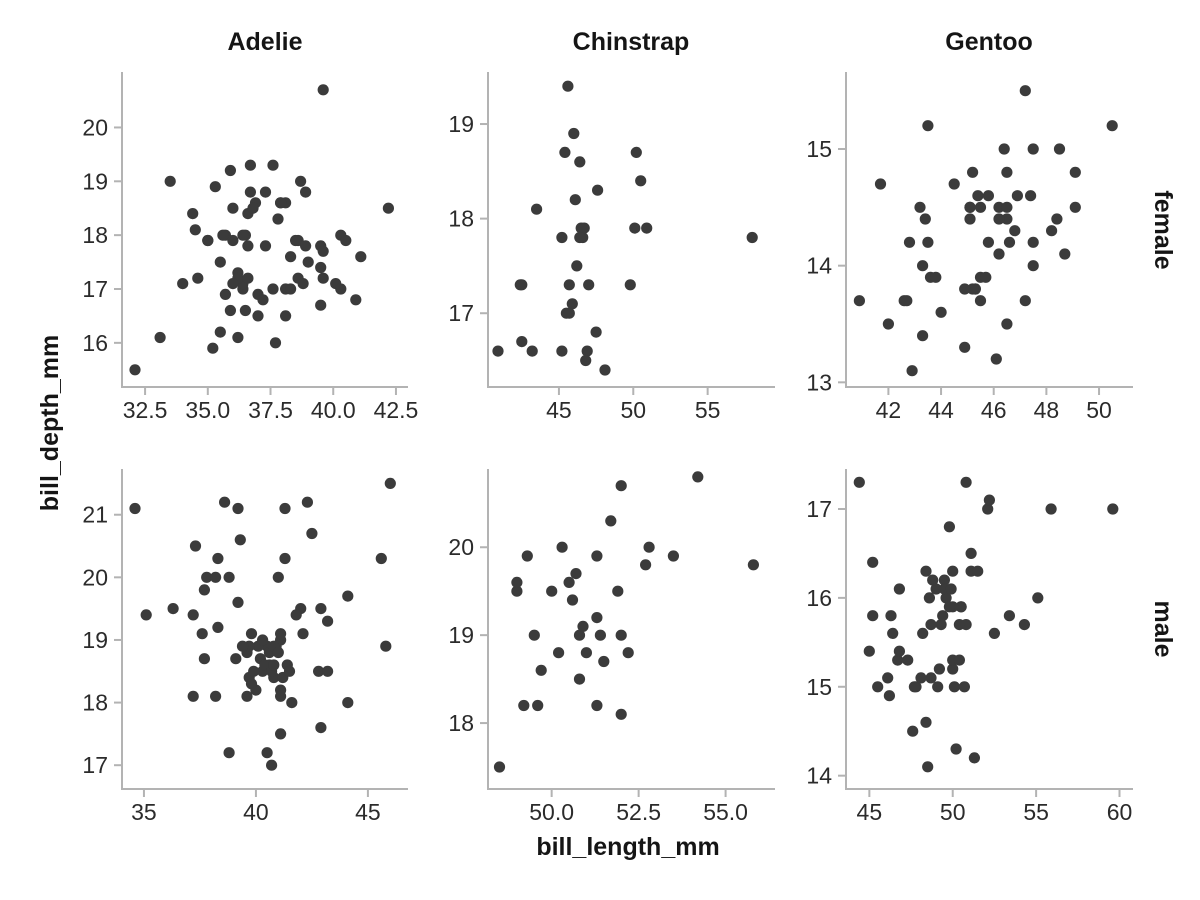 The height and width of the screenshot is (900, 1200). What do you see at coordinates (628, 847) in the screenshot?
I see `x-axis-label: bill_length_mm` at bounding box center [628, 847].